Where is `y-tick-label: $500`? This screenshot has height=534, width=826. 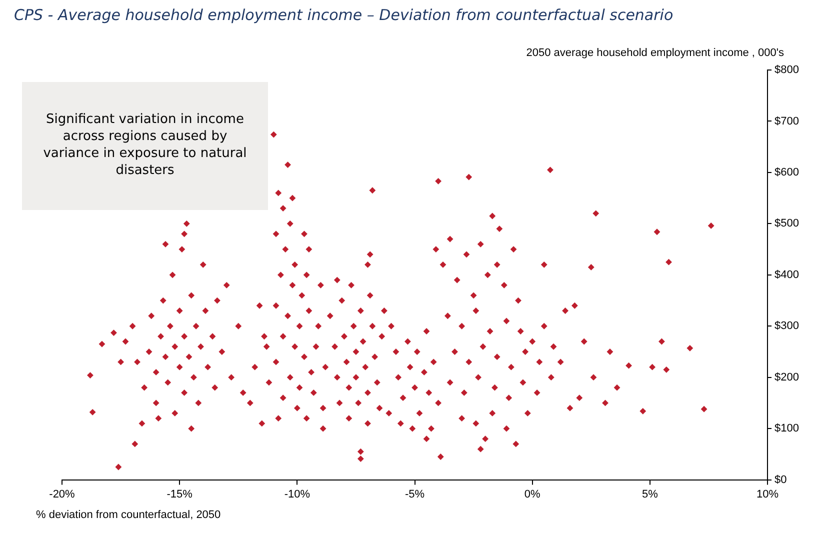 y-tick-label: $500 is located at coordinates (787, 224).